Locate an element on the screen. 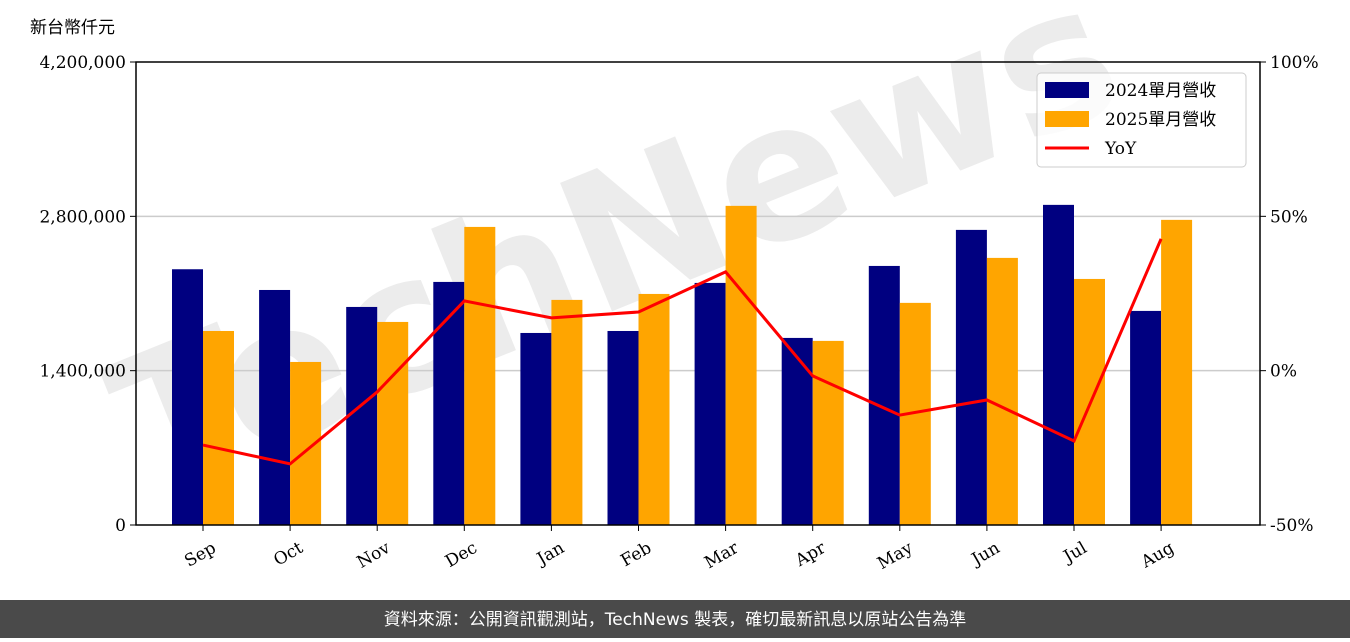 The height and width of the screenshot is (642, 1350). y2-tick-label: 0% is located at coordinates (1283, 372).